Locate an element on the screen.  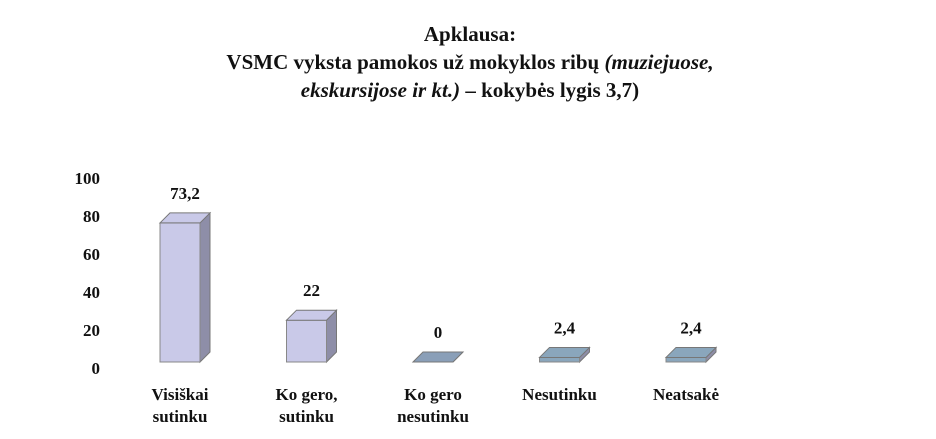
x-tick-label: nesutinku is located at coordinates (433, 416).